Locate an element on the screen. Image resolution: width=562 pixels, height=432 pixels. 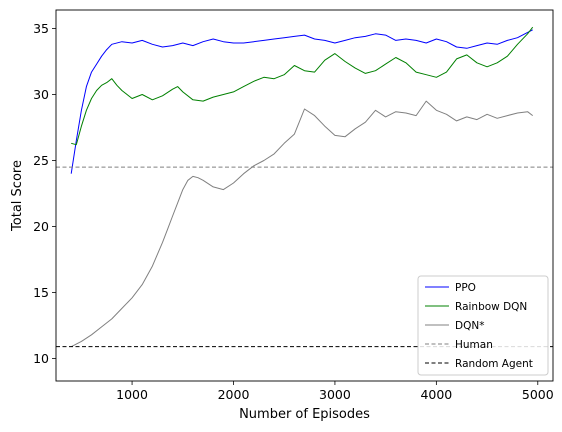
y-axis-label: Total Score is located at coordinates (17, 196).